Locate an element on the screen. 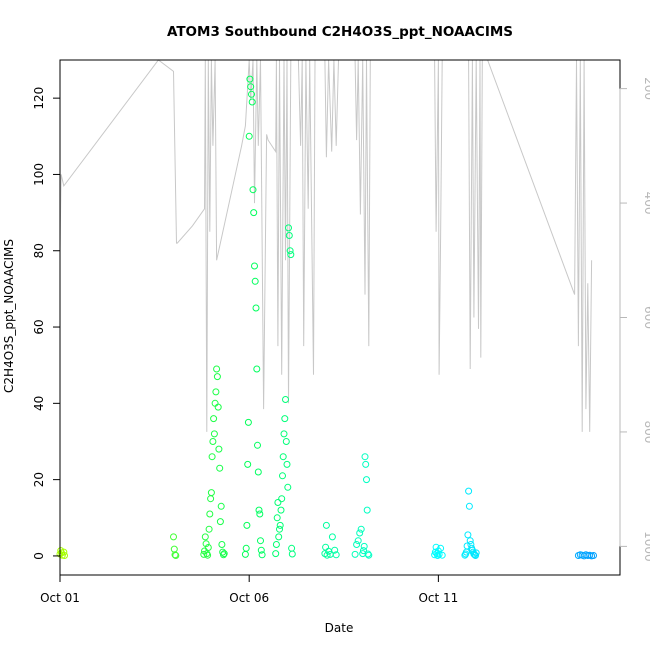 This screenshot has height=650, width=650. y-tick-label: 20 is located at coordinates (39, 479).